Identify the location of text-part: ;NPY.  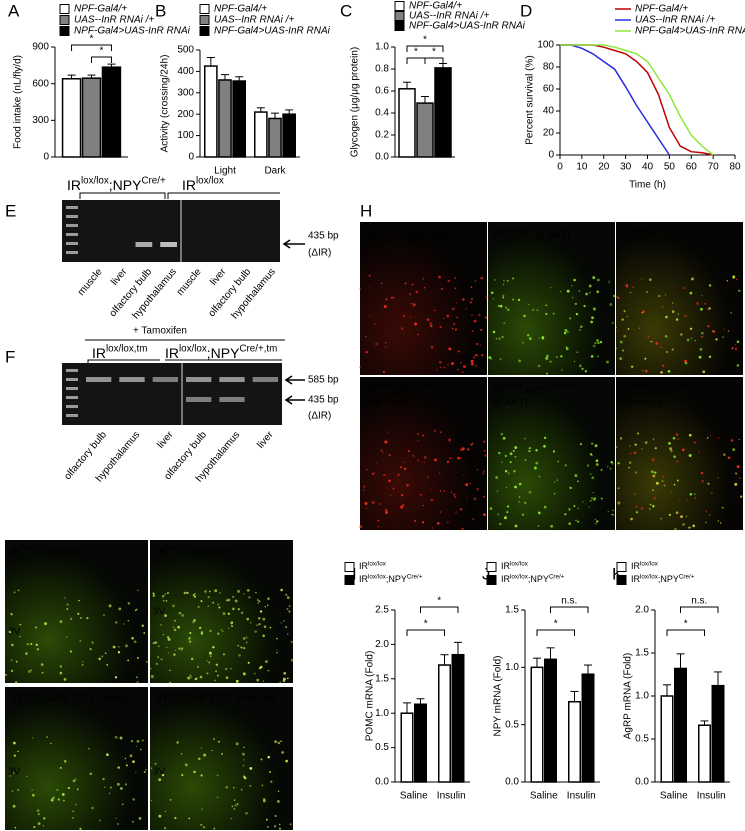
(663, 390).